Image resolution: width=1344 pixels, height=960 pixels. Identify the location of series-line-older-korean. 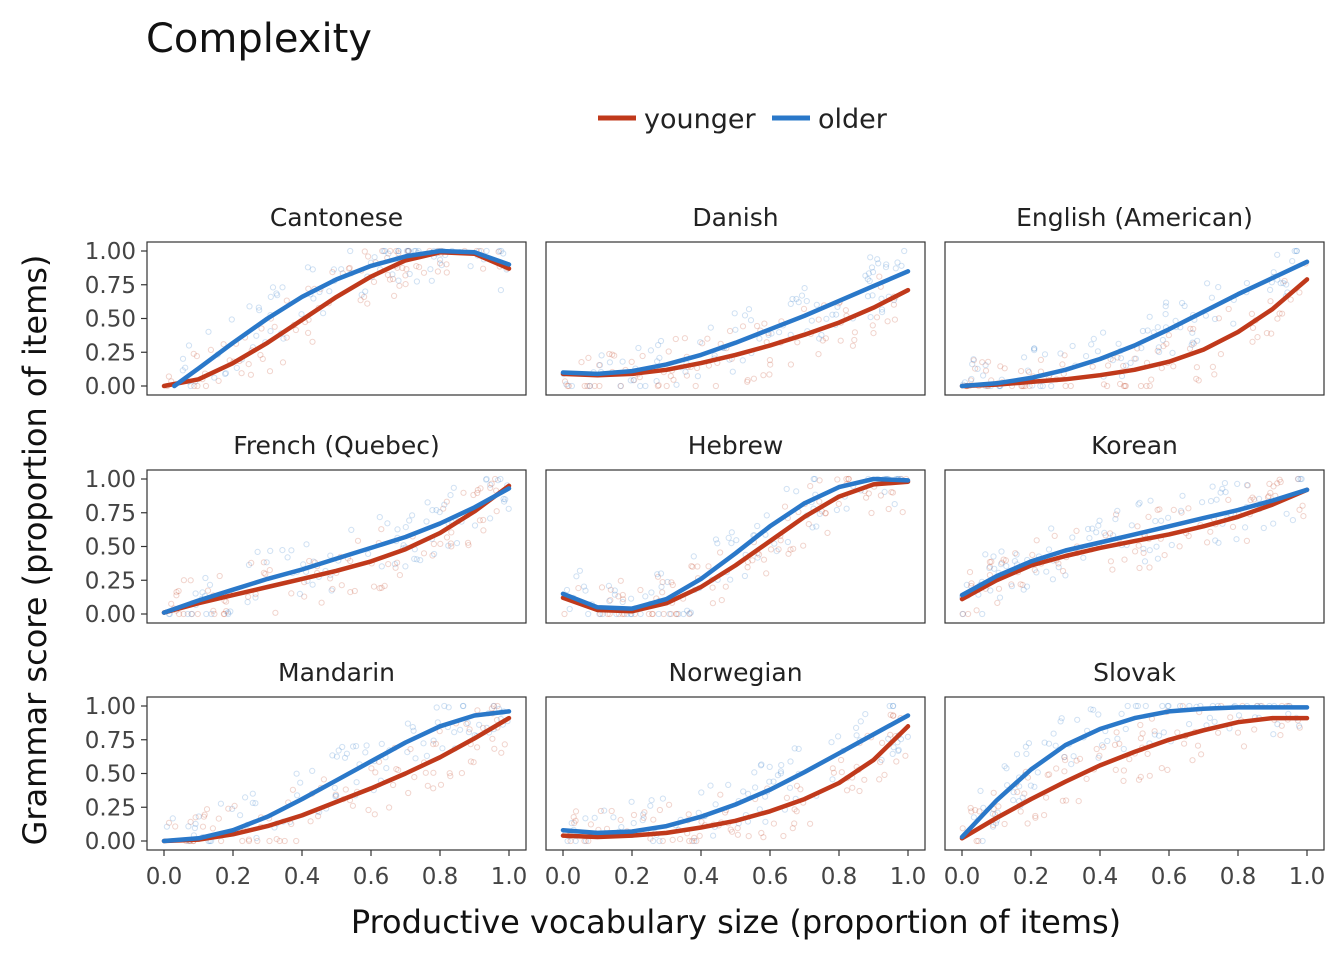
(1134, 542).